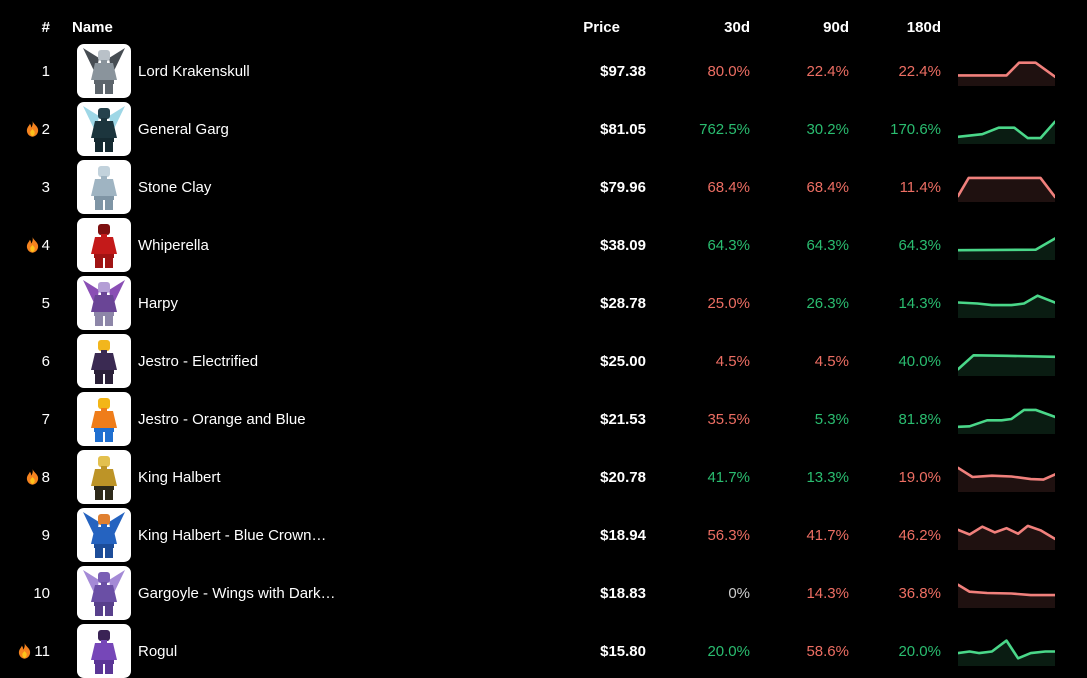 This screenshot has height=678, width=1087. I want to click on minifig-name: Stone Clay, so click(175, 187).